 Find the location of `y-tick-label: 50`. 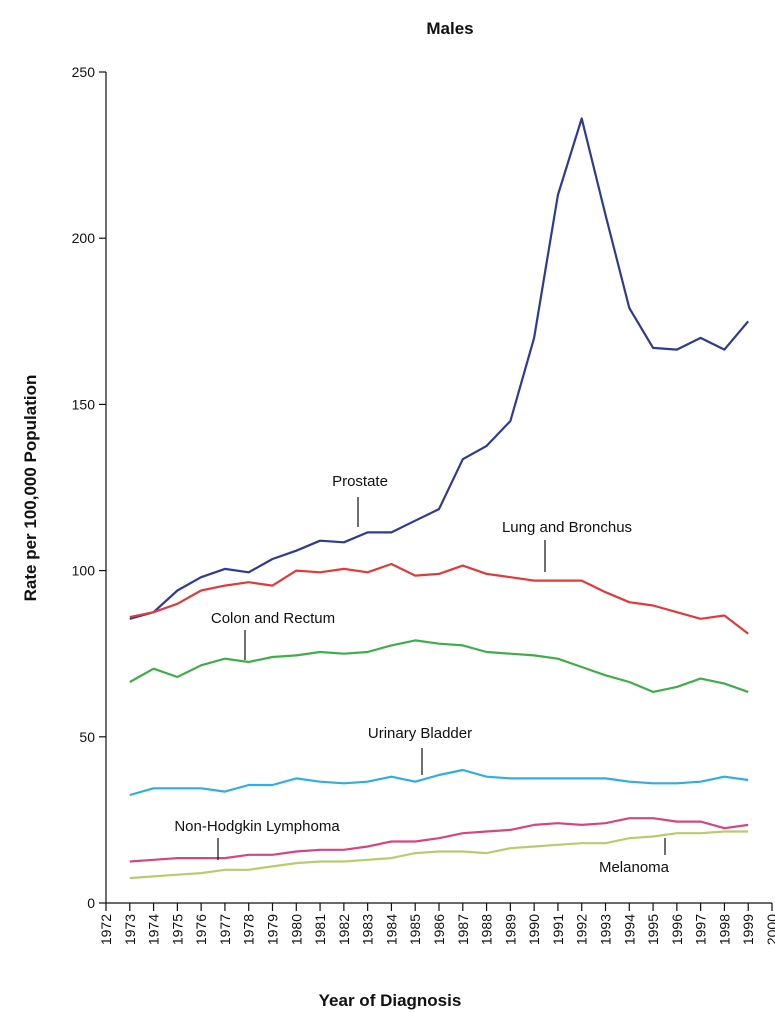

y-tick-label: 50 is located at coordinates (87, 737).